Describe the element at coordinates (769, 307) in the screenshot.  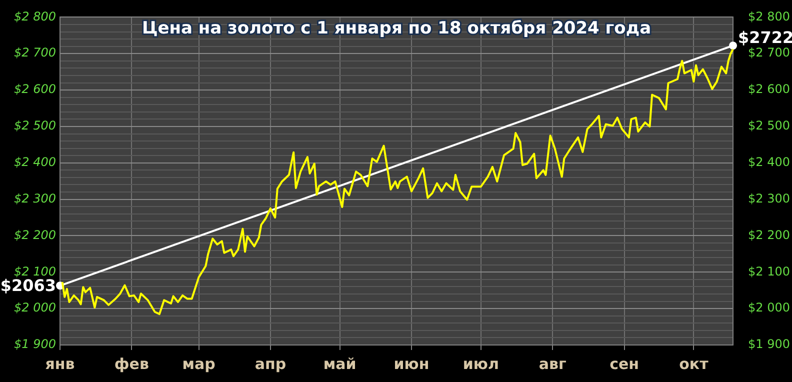
I see `y2-tick-label: $2 000` at that location.